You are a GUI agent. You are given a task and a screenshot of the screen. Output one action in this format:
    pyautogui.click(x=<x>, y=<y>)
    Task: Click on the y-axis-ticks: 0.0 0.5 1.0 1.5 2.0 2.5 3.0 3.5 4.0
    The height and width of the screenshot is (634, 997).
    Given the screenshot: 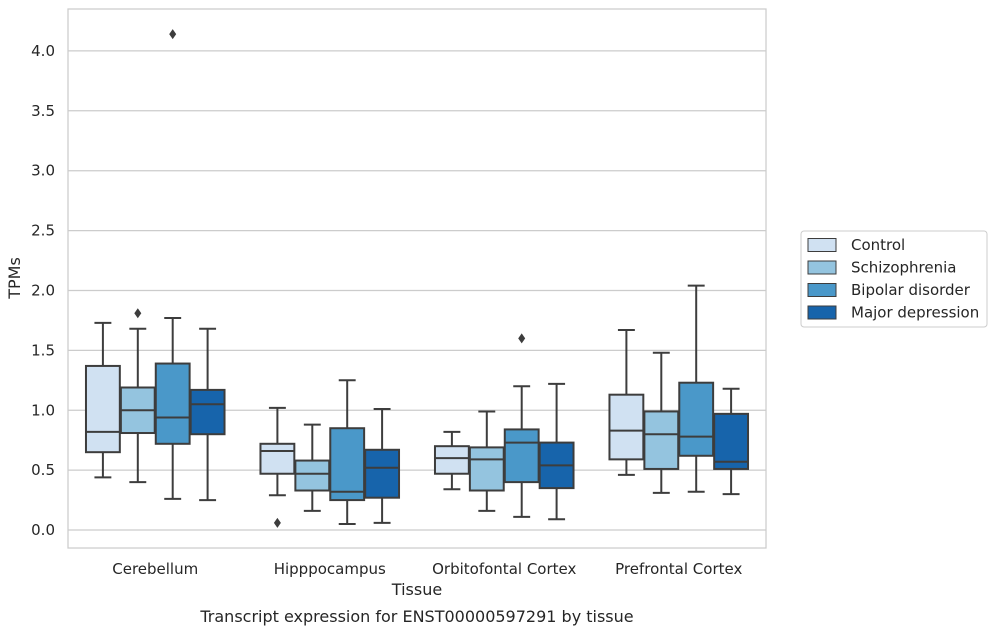 What is the action you would take?
    pyautogui.click(x=43, y=290)
    